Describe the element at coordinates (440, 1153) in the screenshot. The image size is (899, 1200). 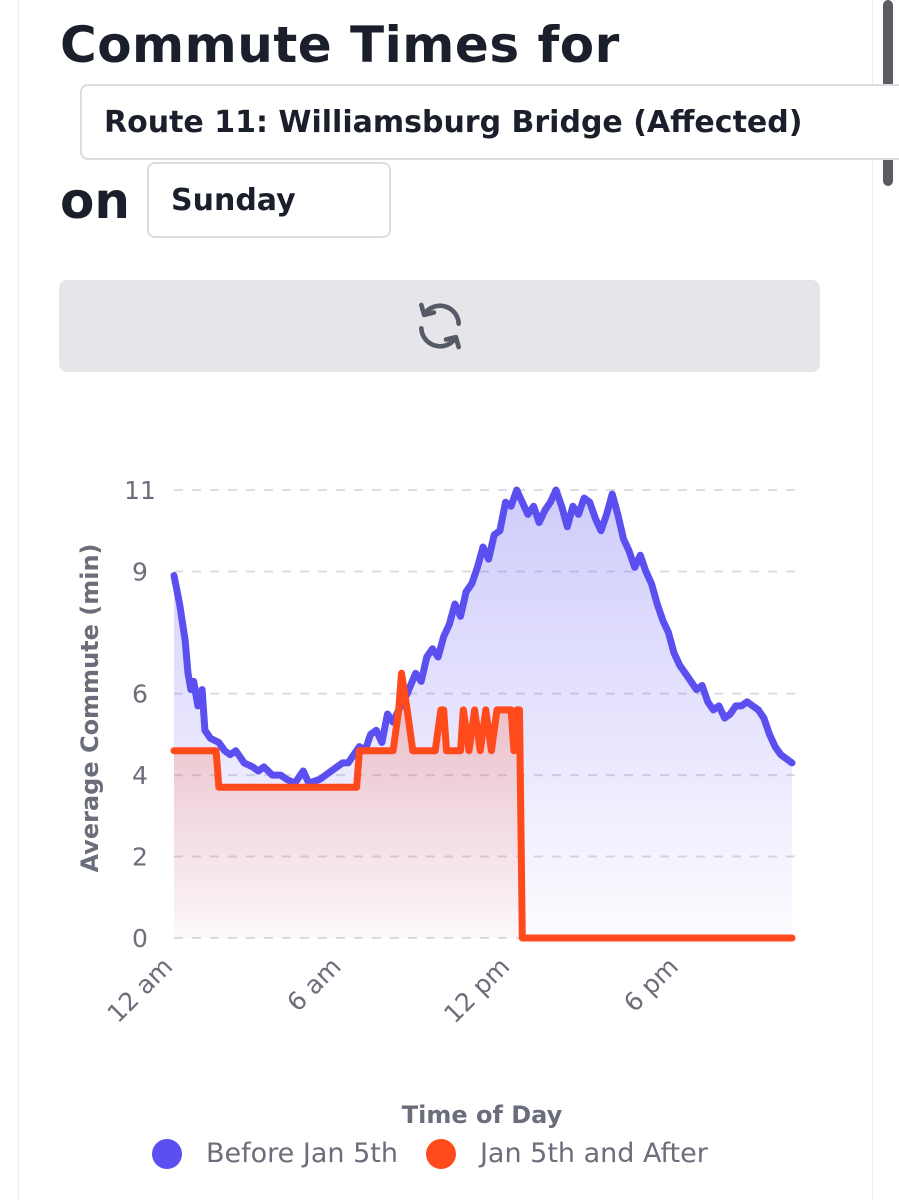
I see `legend-dot-after` at that location.